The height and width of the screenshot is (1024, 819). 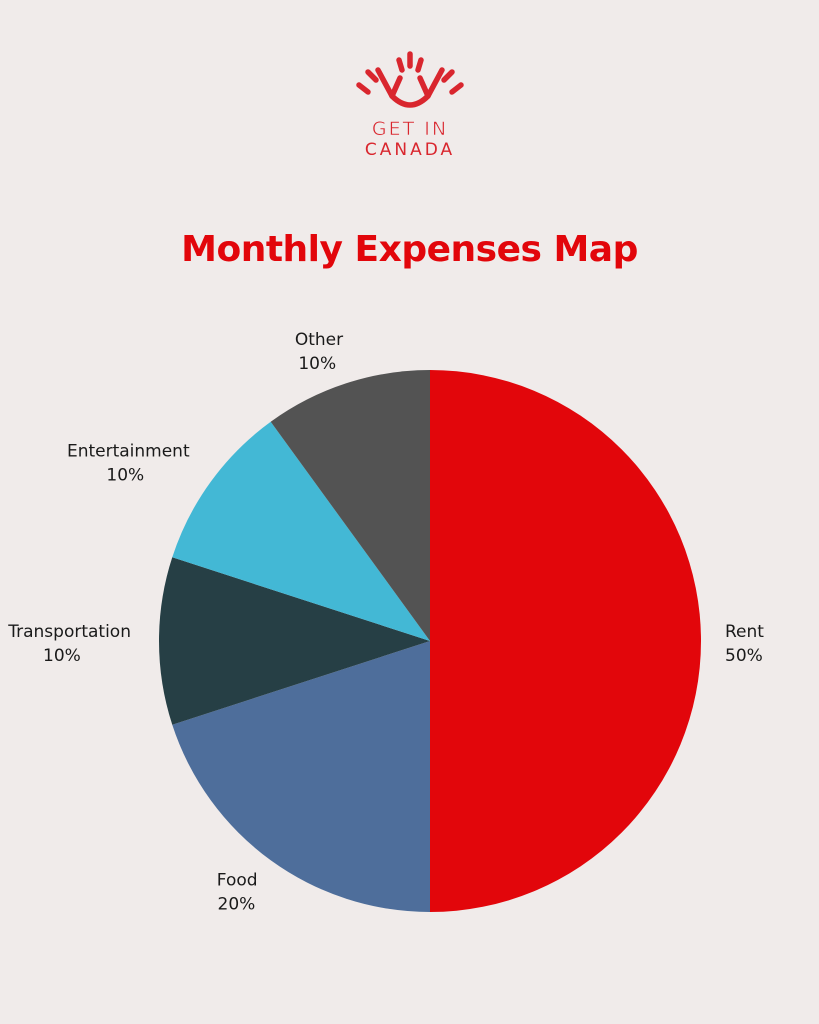 What do you see at coordinates (319, 340) in the screenshot?
I see `slice-name-label: Other` at bounding box center [319, 340].